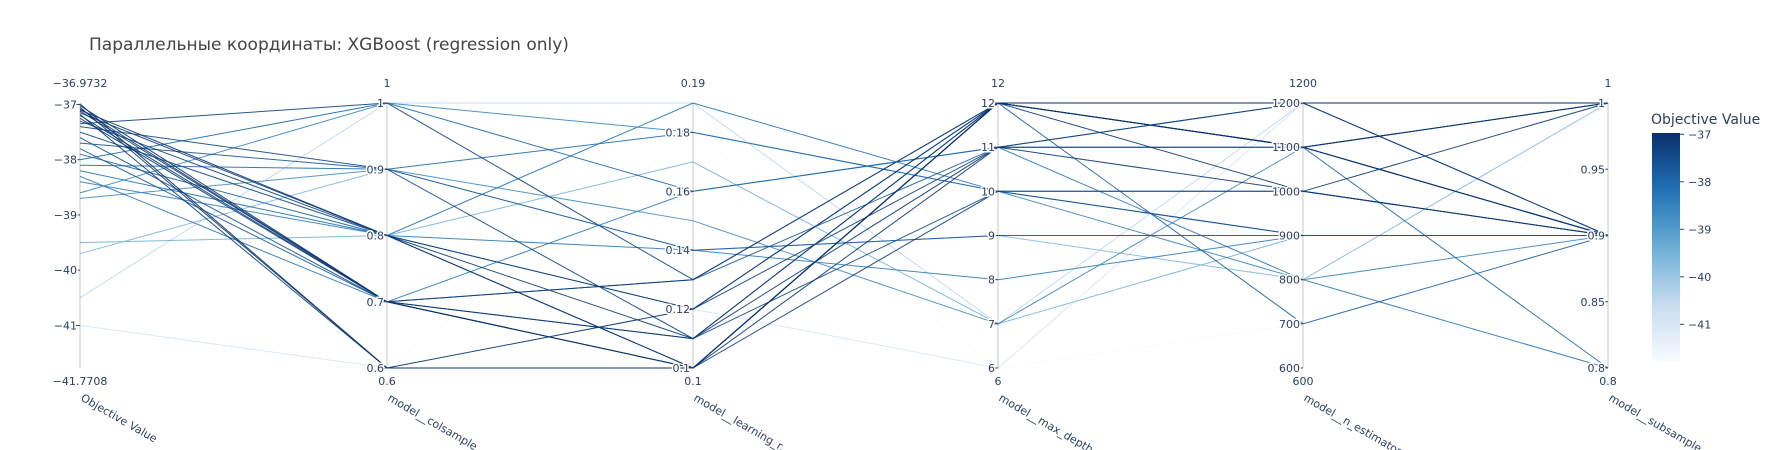 The height and width of the screenshot is (450, 1778). Describe the element at coordinates (1289, 368) in the screenshot. I see `axis-tick-label: 600` at that location.